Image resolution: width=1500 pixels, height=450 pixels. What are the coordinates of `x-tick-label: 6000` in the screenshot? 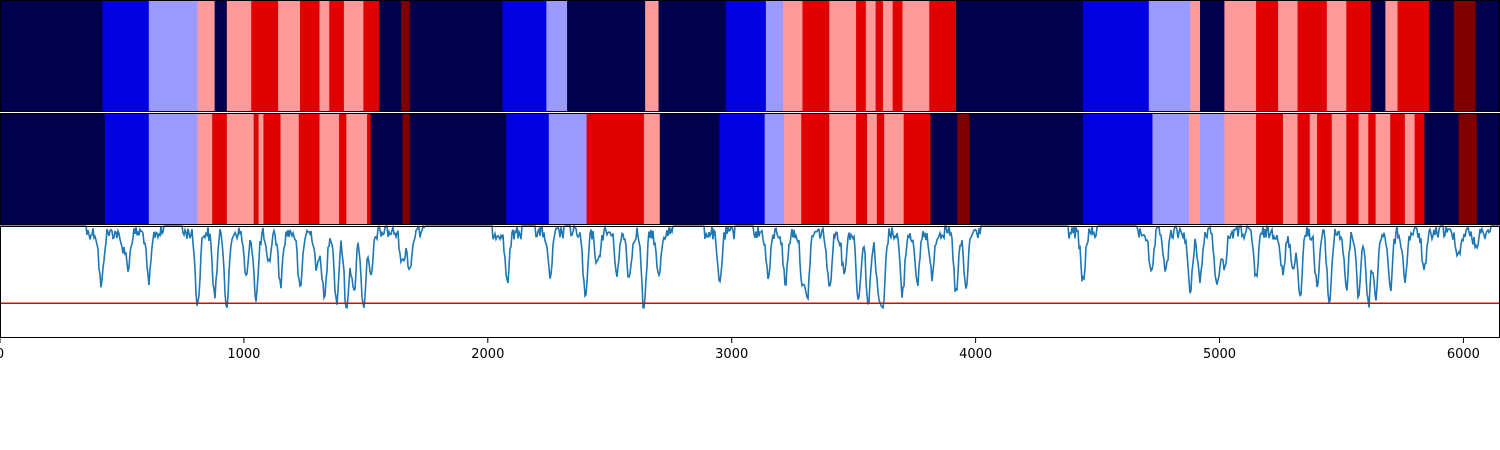 It's located at (1463, 354).